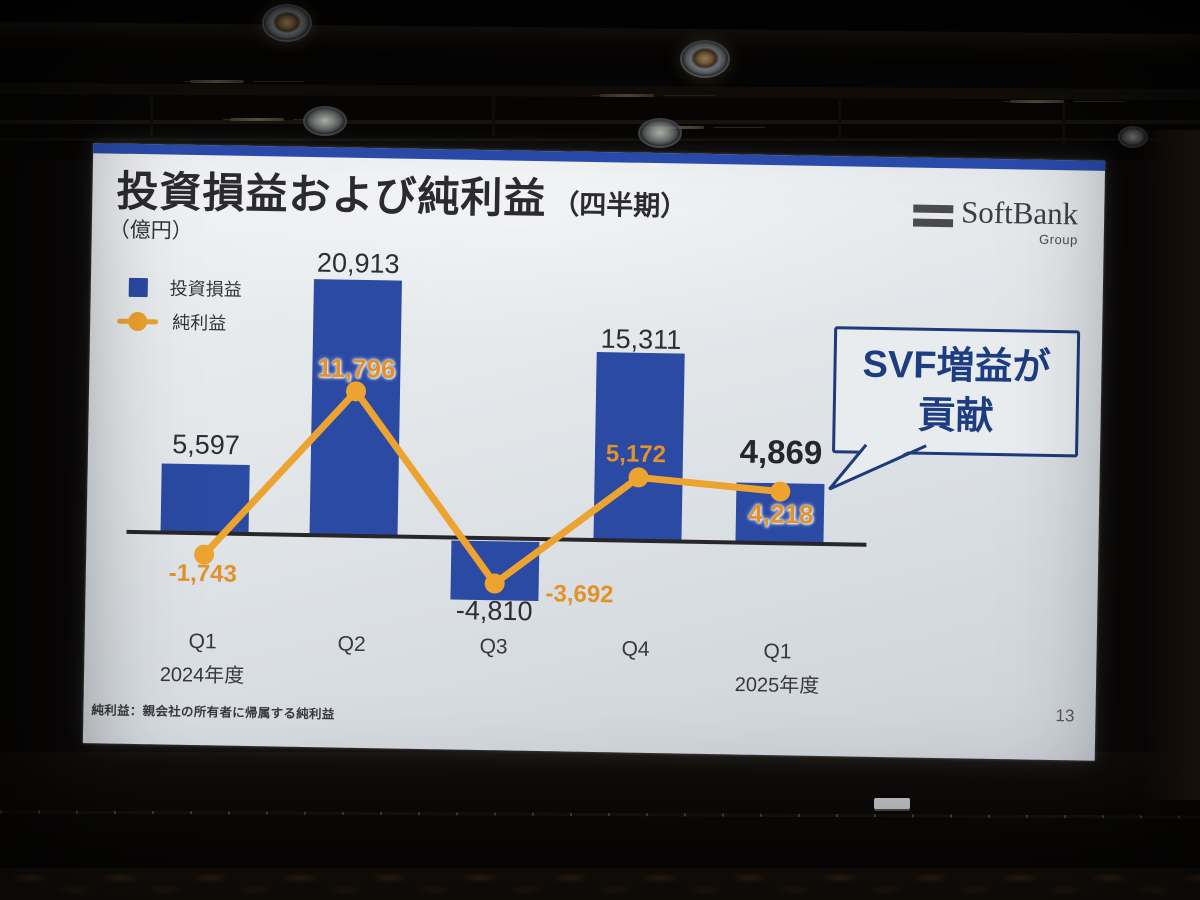  Describe the element at coordinates (356, 368) in the screenshot. I see `line-value-label: 11,796` at that location.